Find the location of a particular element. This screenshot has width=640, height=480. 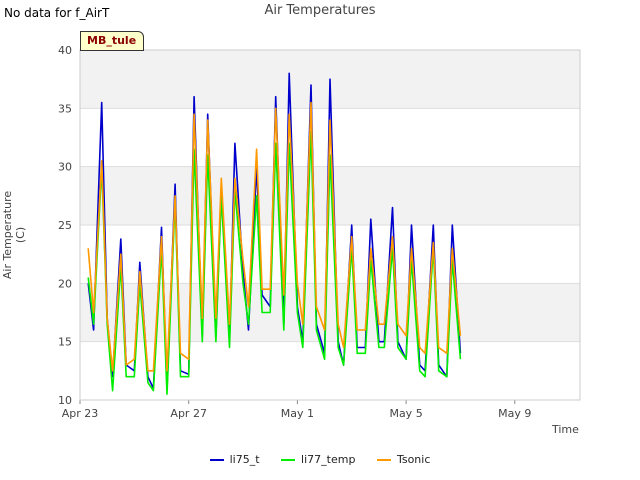

legend-label: li75_t is located at coordinates (244, 459).